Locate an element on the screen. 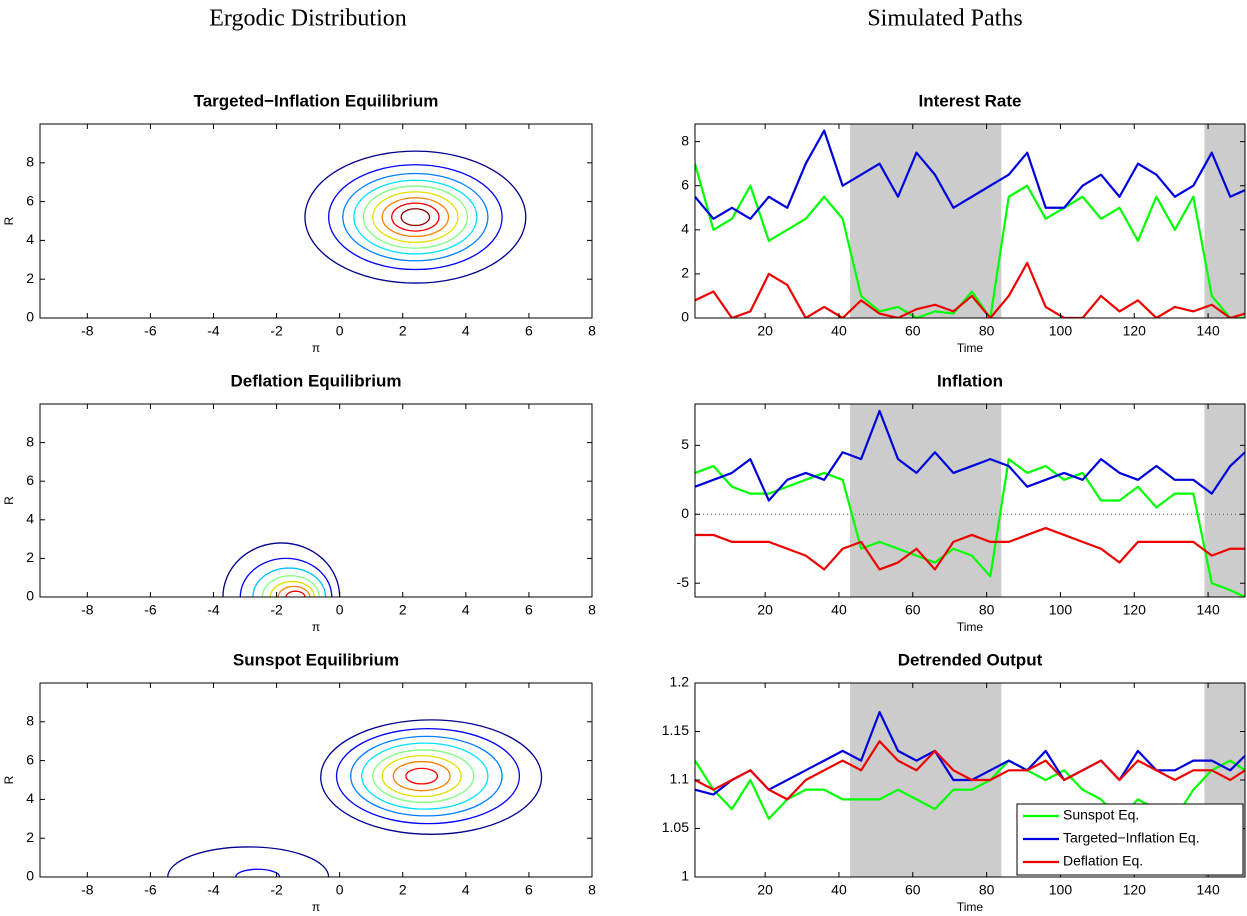  panel: Sunspot Equilibrium π R -8 -6 -4 -2 0 2 4 6 8 0 2 4 6 8 is located at coordinates (299, 782).